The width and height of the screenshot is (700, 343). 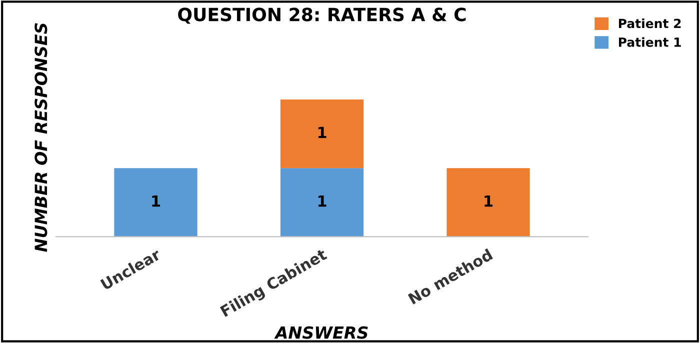 I want to click on chart-title: QUESTION 28: RATERS A & C, so click(x=322, y=16).